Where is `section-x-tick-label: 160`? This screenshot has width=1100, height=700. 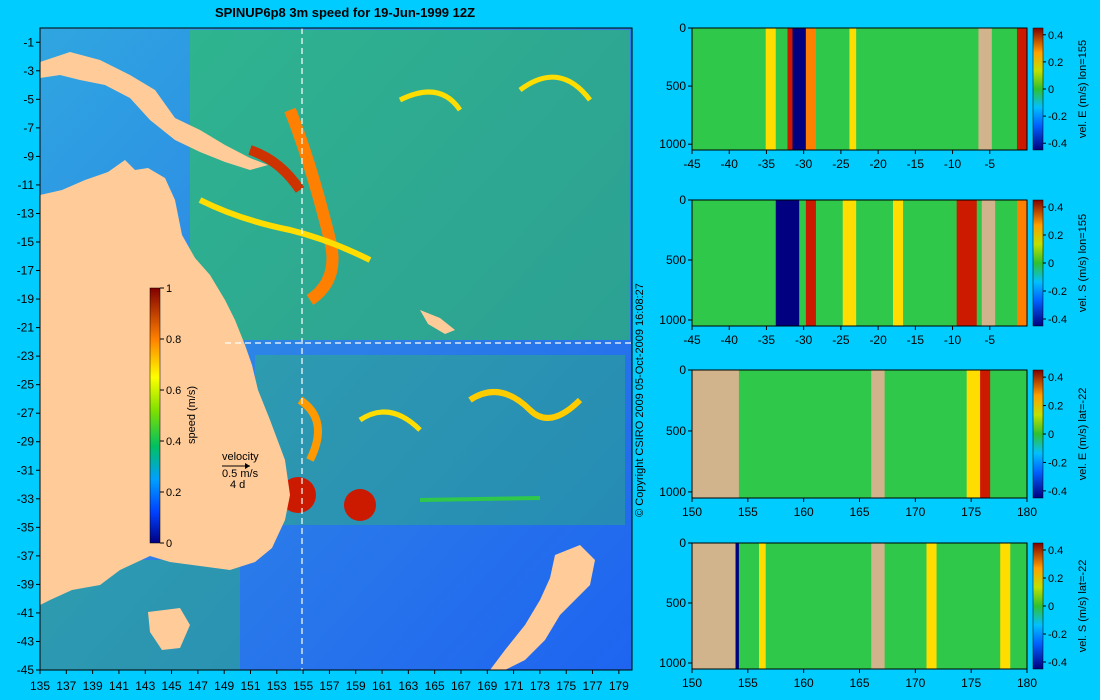
section-x-tick-label: 160 is located at coordinates (804, 683).